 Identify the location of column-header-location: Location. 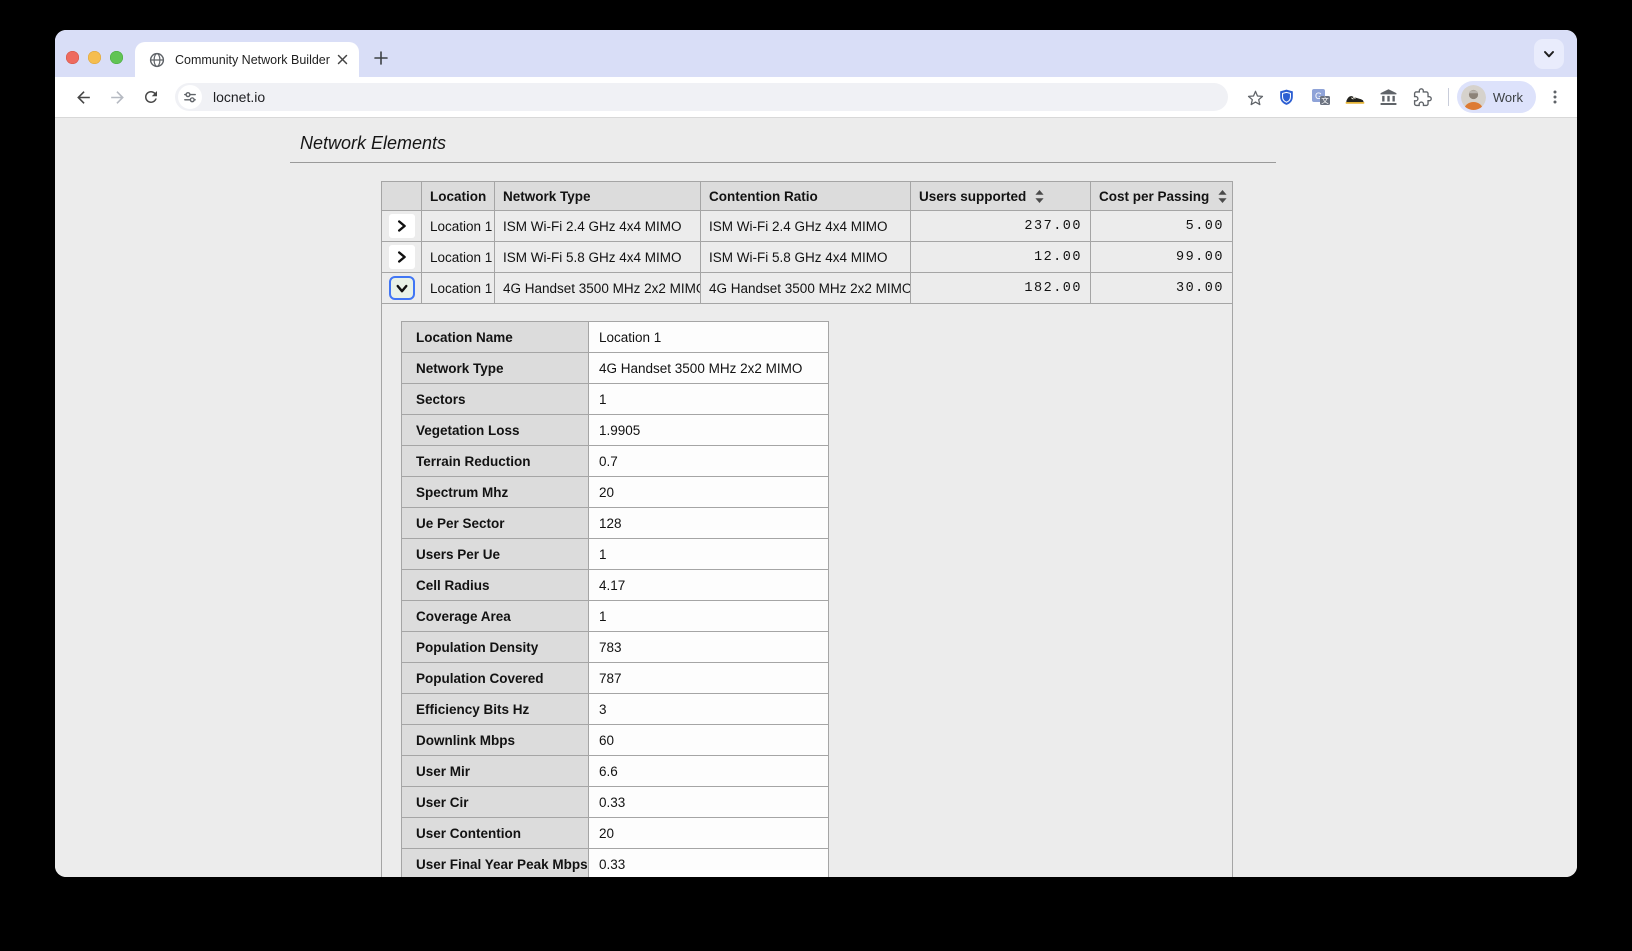
(458, 196).